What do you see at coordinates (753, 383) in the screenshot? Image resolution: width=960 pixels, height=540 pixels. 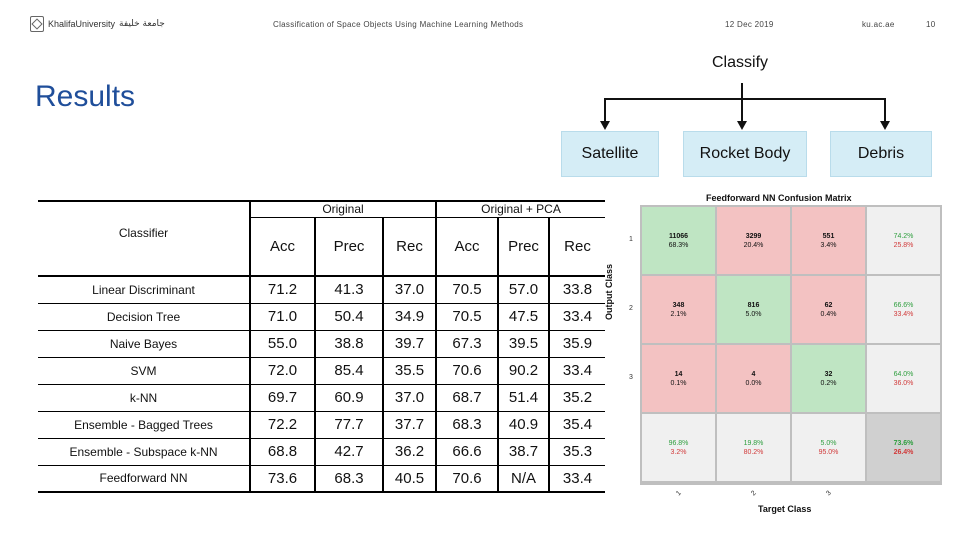 I see `cell-percent: 0.0%` at bounding box center [753, 383].